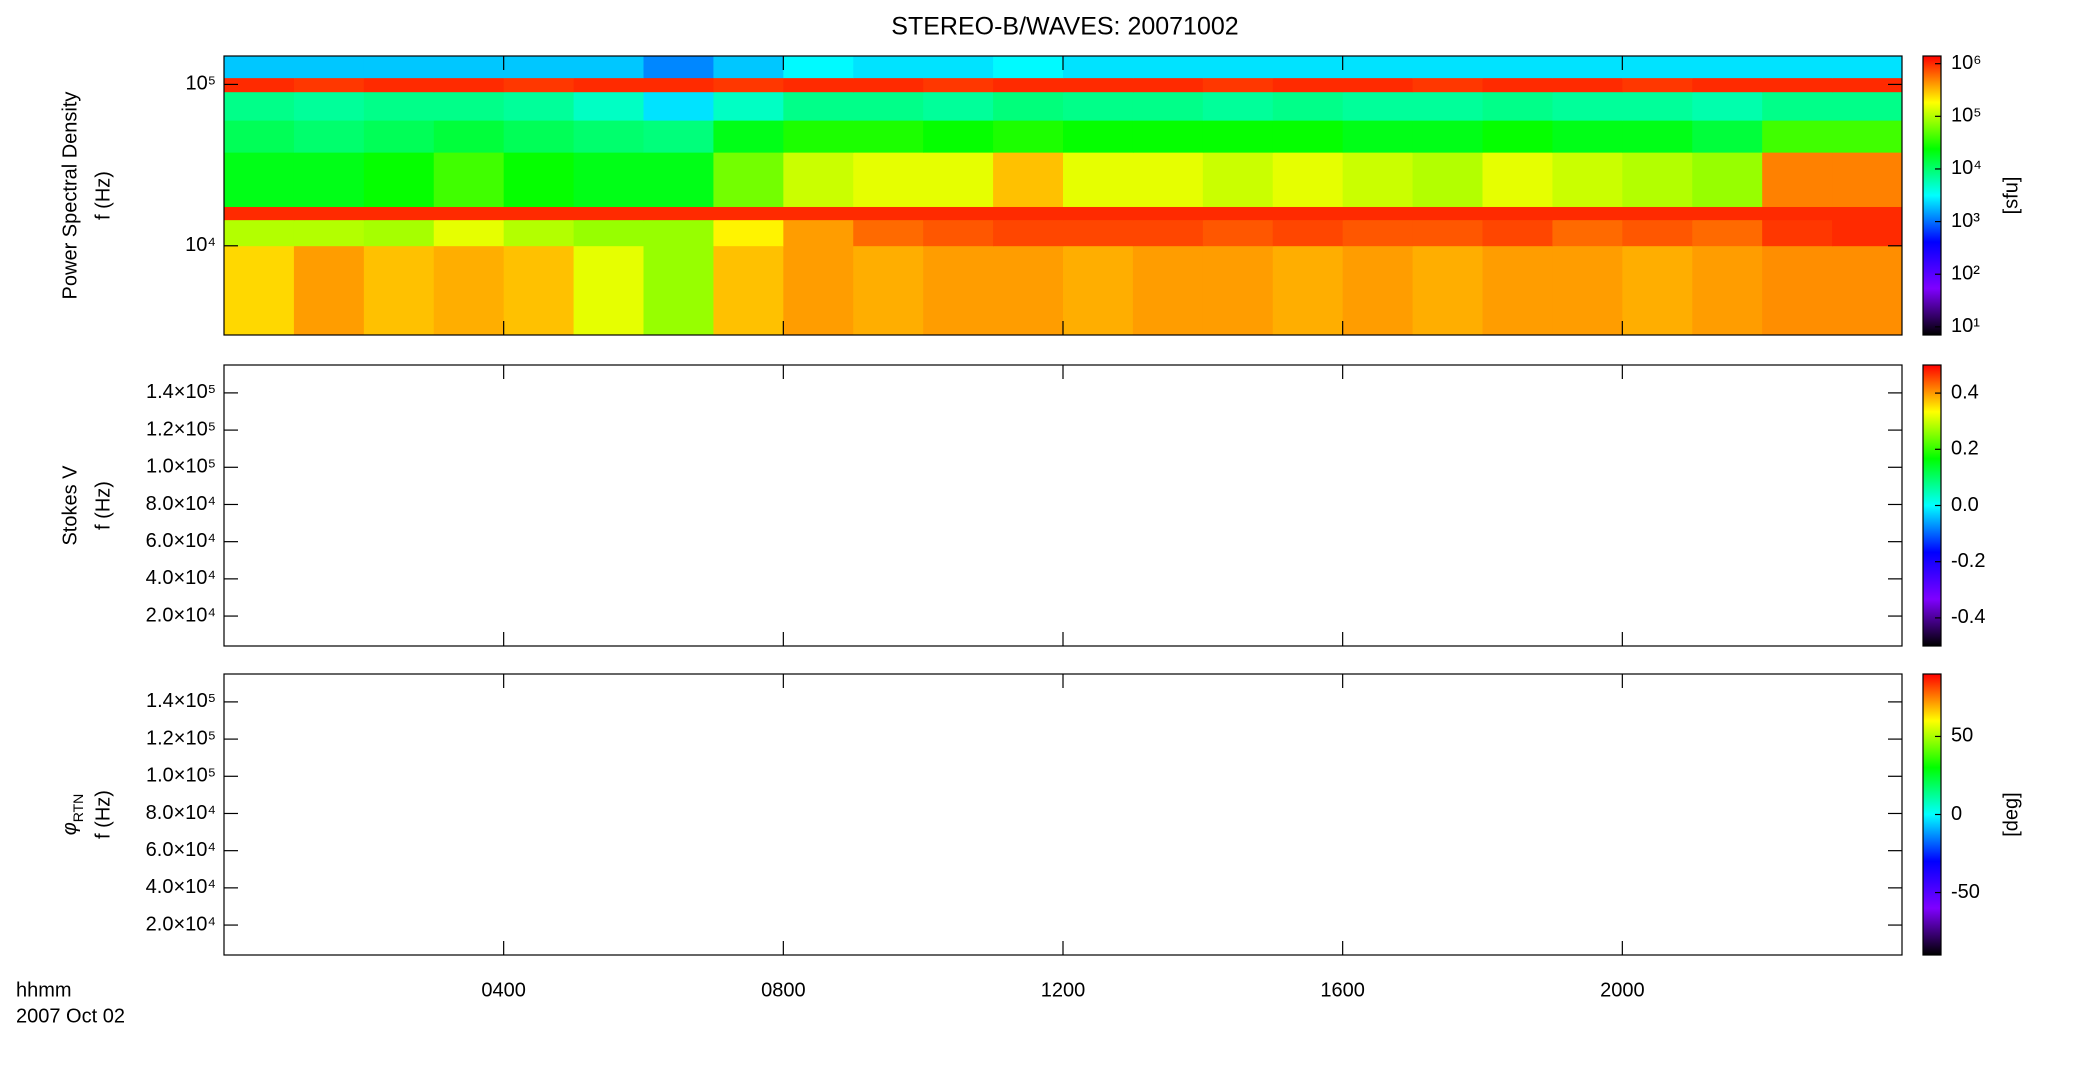  What do you see at coordinates (1966, 168) in the screenshot?
I see `colorbar-tick-label: 10⁴` at bounding box center [1966, 168].